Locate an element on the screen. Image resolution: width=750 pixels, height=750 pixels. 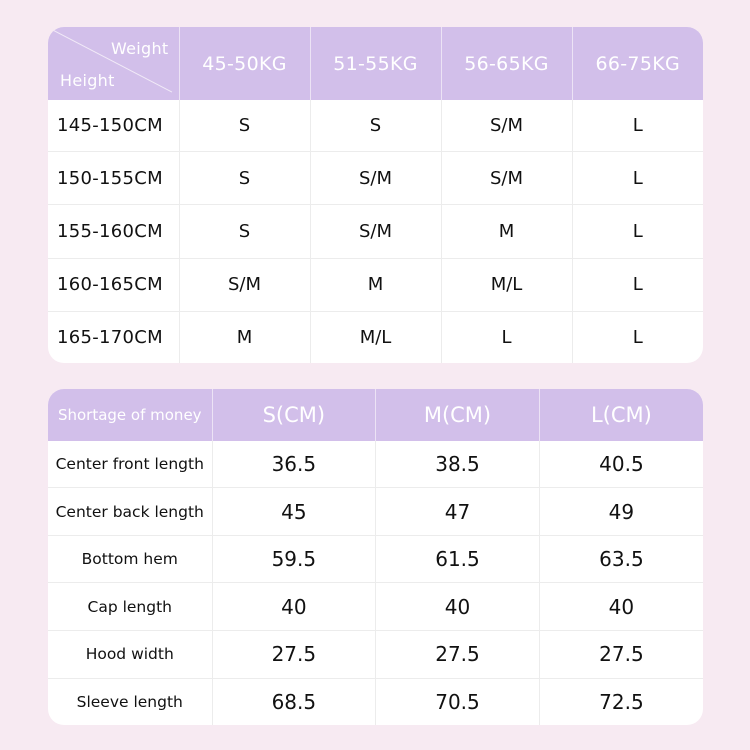
table-row: Center front length 36.5 38.5 40.5 is located at coordinates (375, 464).